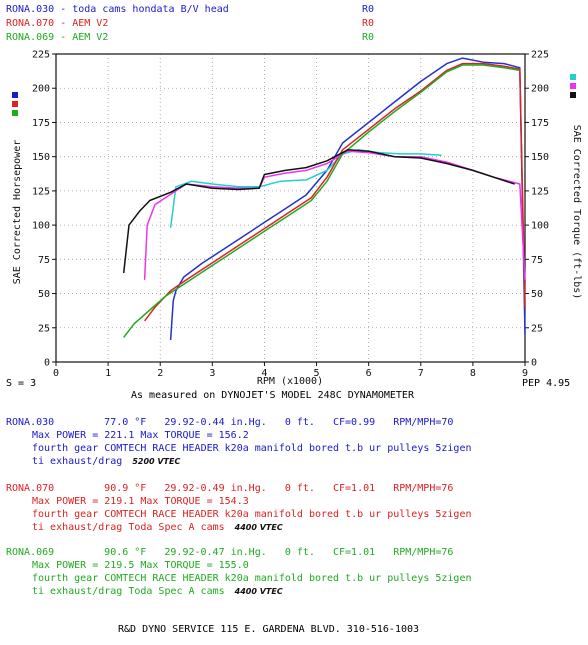 This screenshot has width=588, height=645. I want to click on run-desc2: ti exhaust/drag, so click(77, 461).